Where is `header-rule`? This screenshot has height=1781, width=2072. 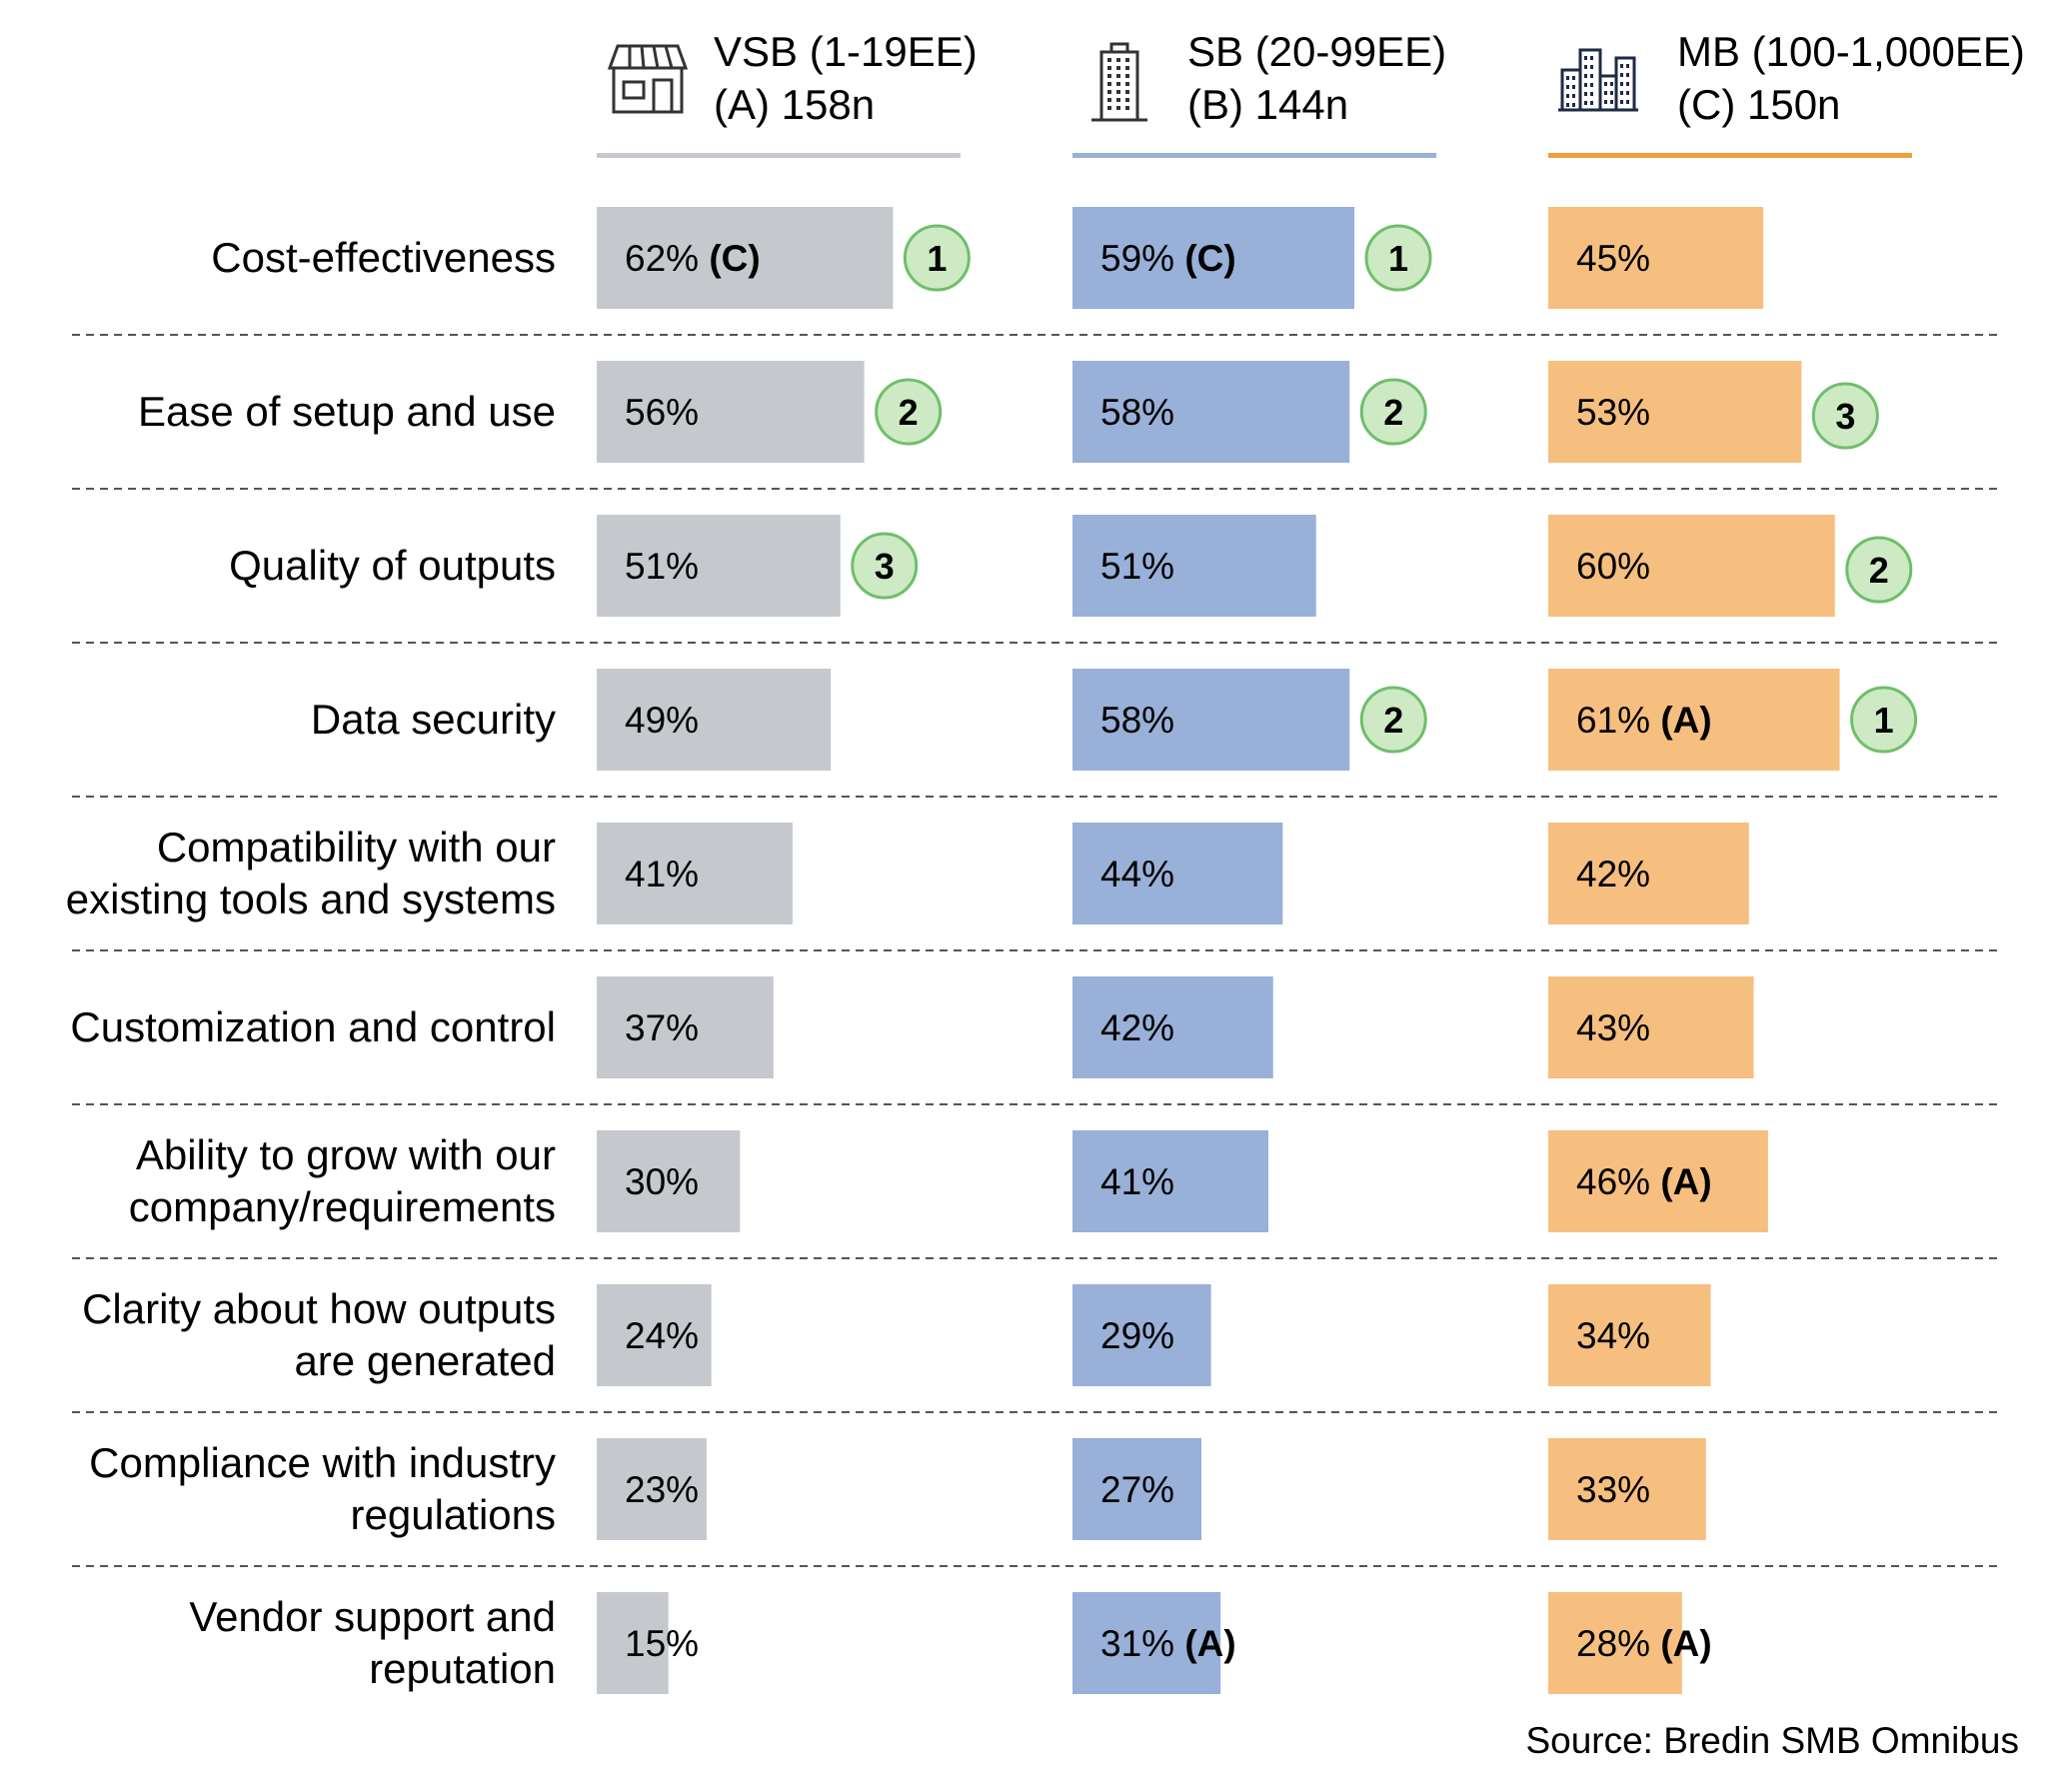 header-rule is located at coordinates (1730, 155).